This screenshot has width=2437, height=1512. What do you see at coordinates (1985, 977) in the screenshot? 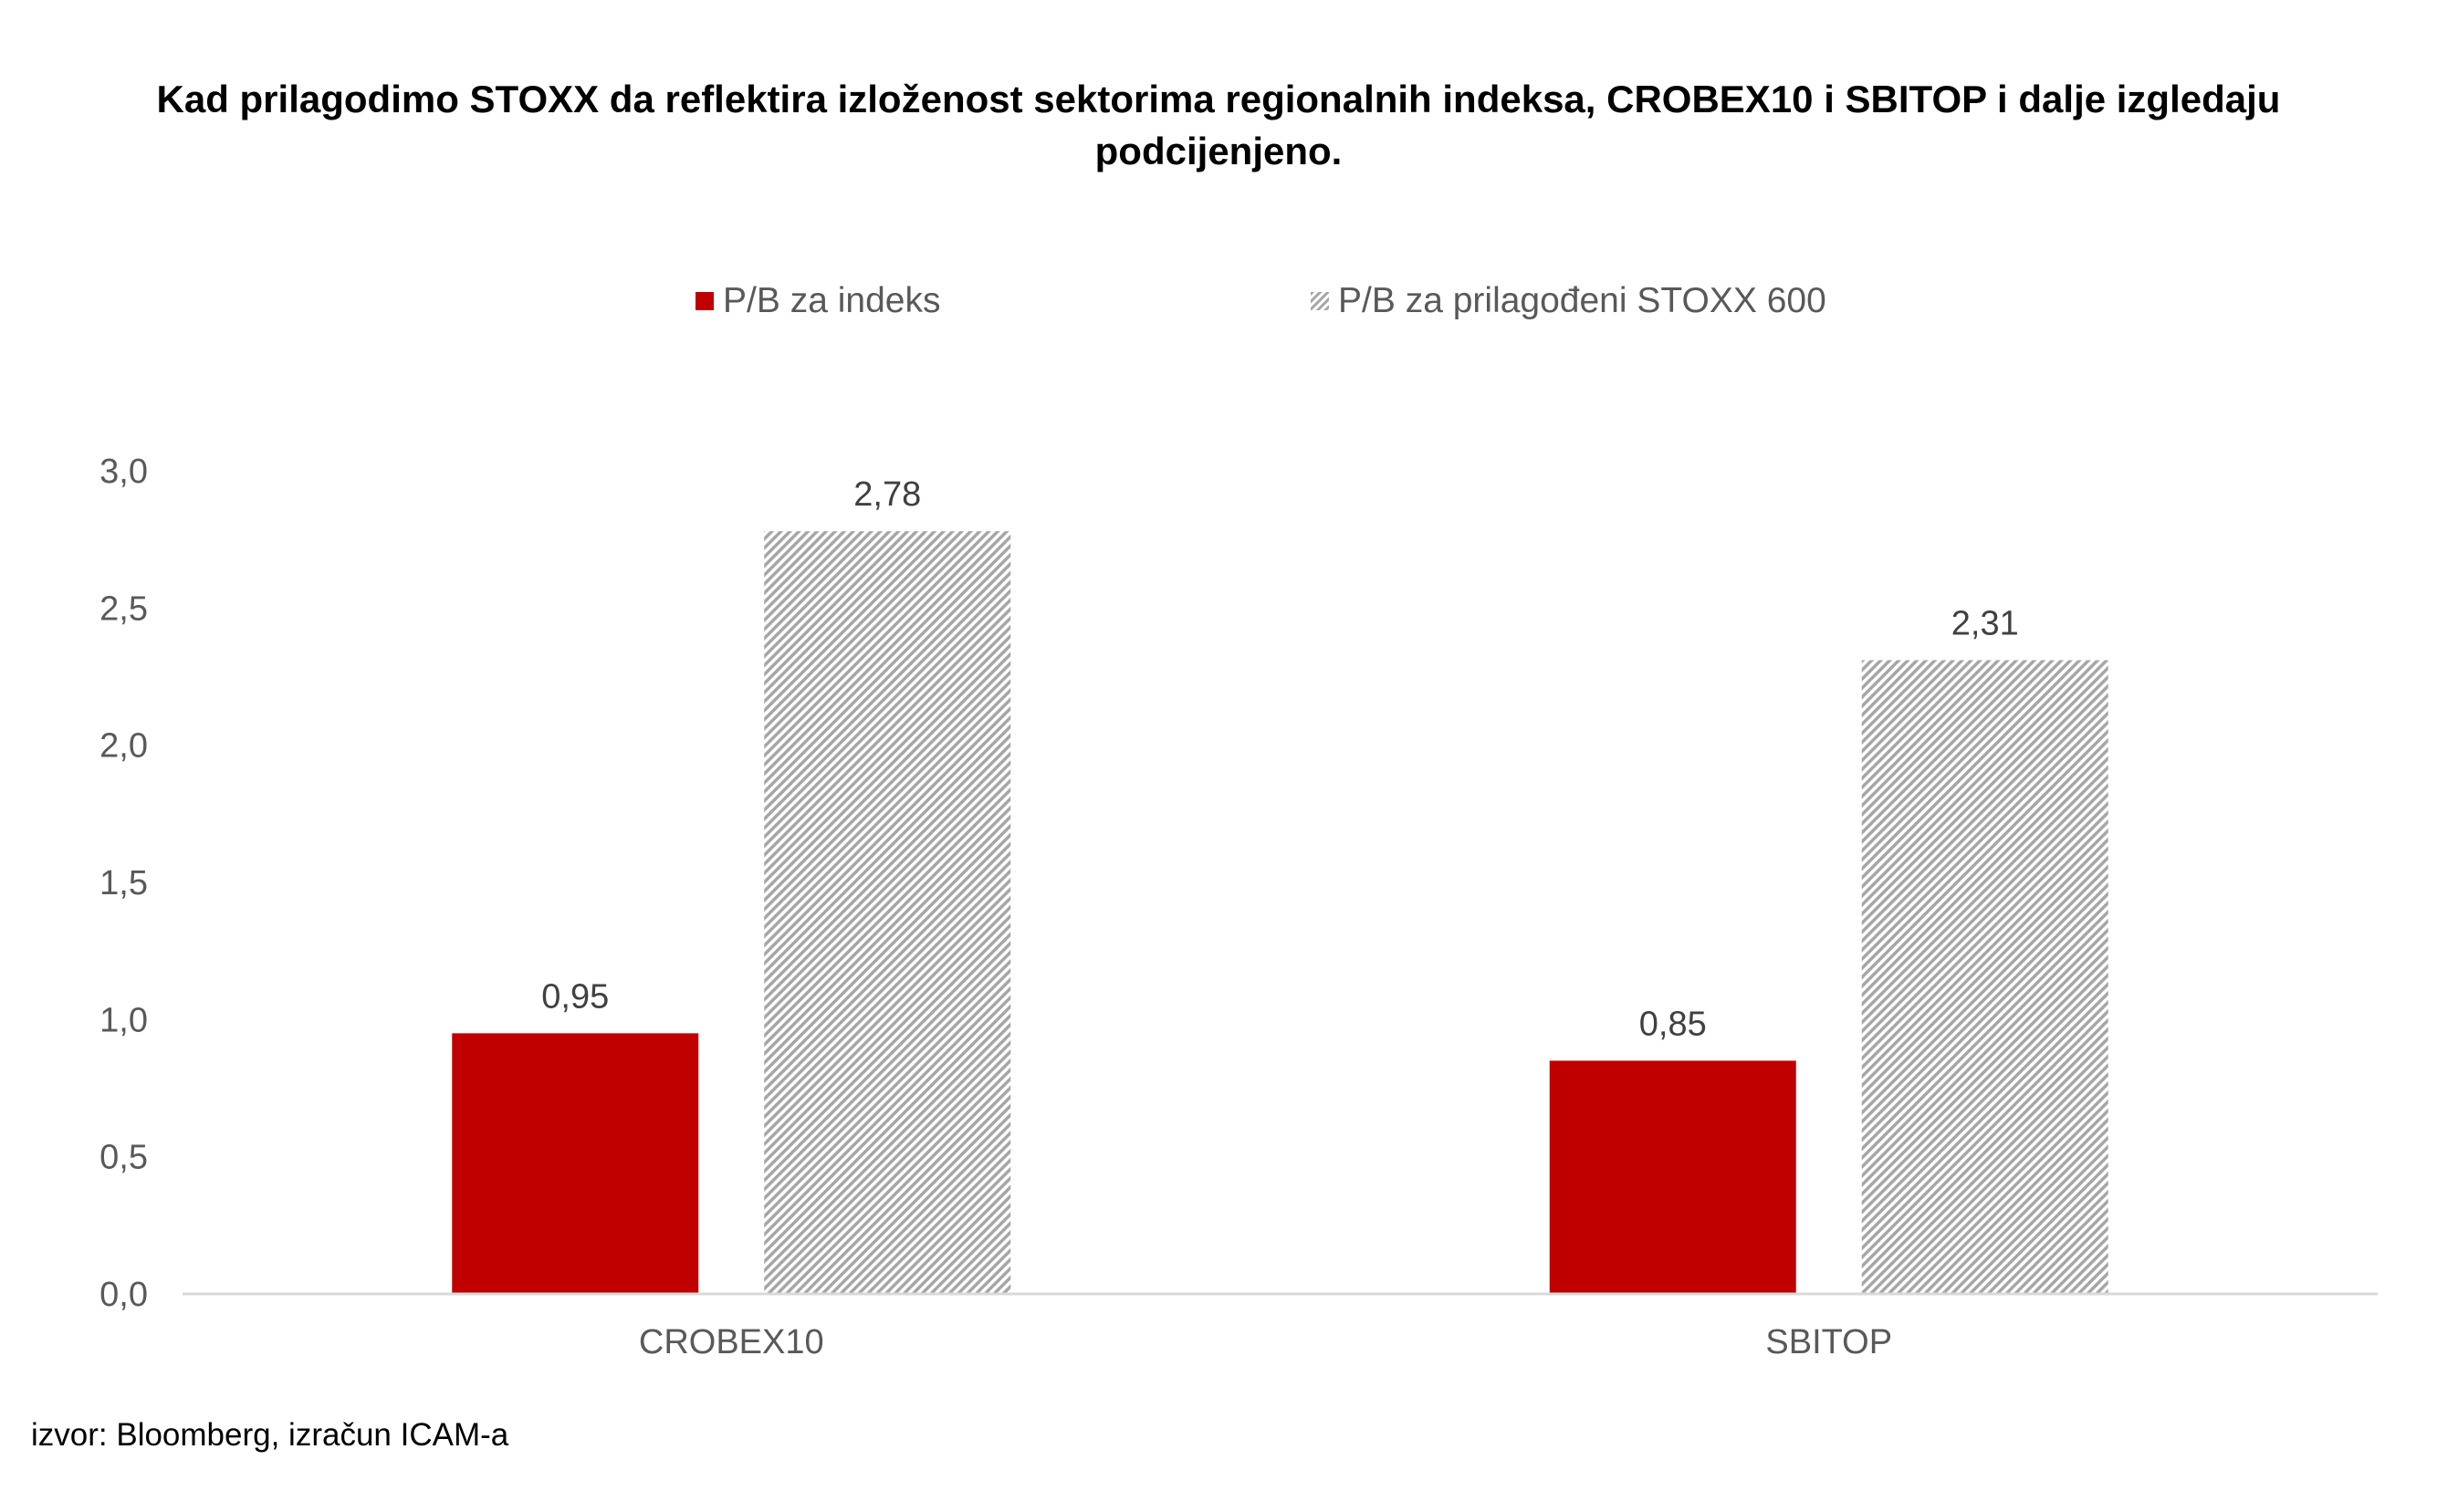
I see `bar-stoxx-sbitop` at bounding box center [1985, 977].